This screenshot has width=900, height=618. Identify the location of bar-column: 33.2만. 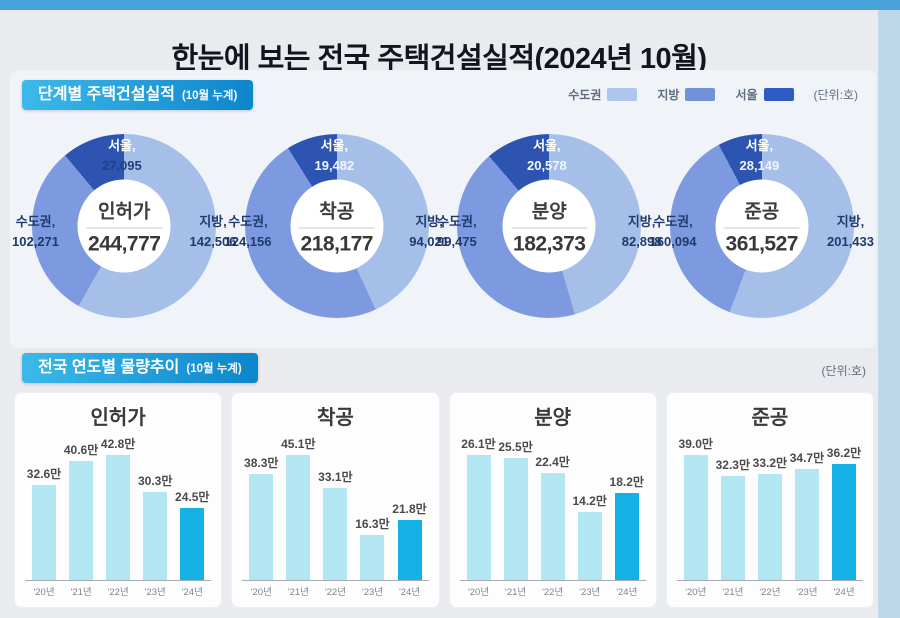
(770, 517).